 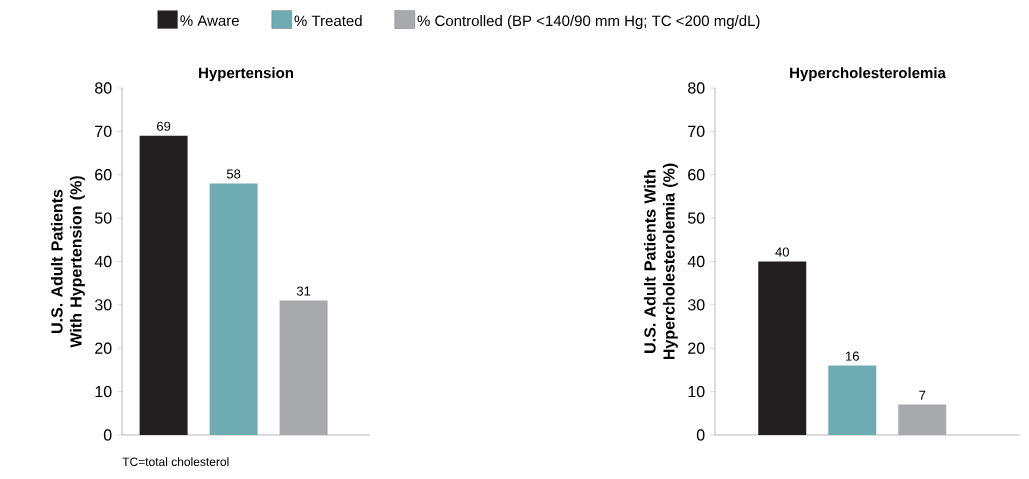 I want to click on legend-label: % Treated, so click(x=328, y=21).